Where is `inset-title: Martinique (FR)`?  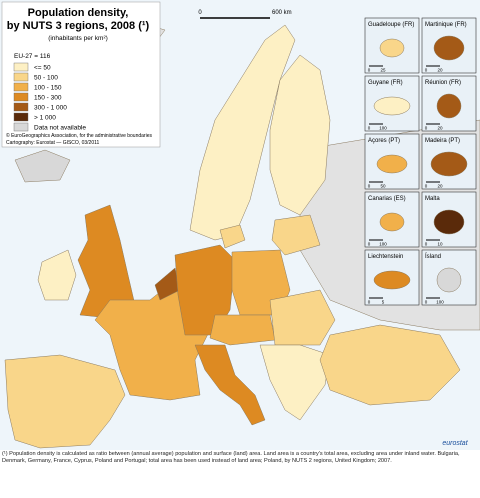
inset-title: Martinique (FR) is located at coordinates (446, 25).